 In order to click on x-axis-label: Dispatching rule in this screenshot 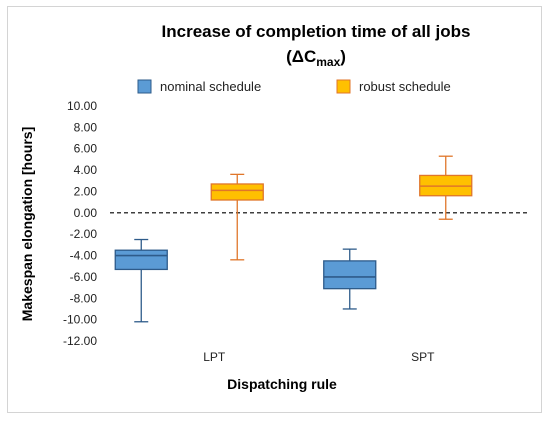, I will do `click(282, 384)`.